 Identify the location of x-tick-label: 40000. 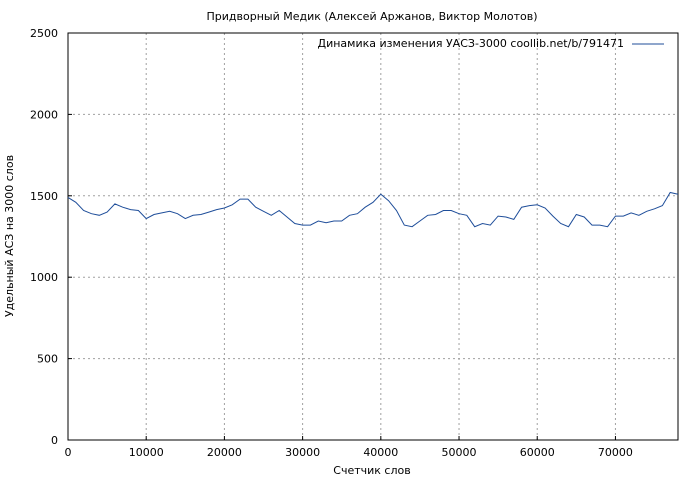
(380, 452).